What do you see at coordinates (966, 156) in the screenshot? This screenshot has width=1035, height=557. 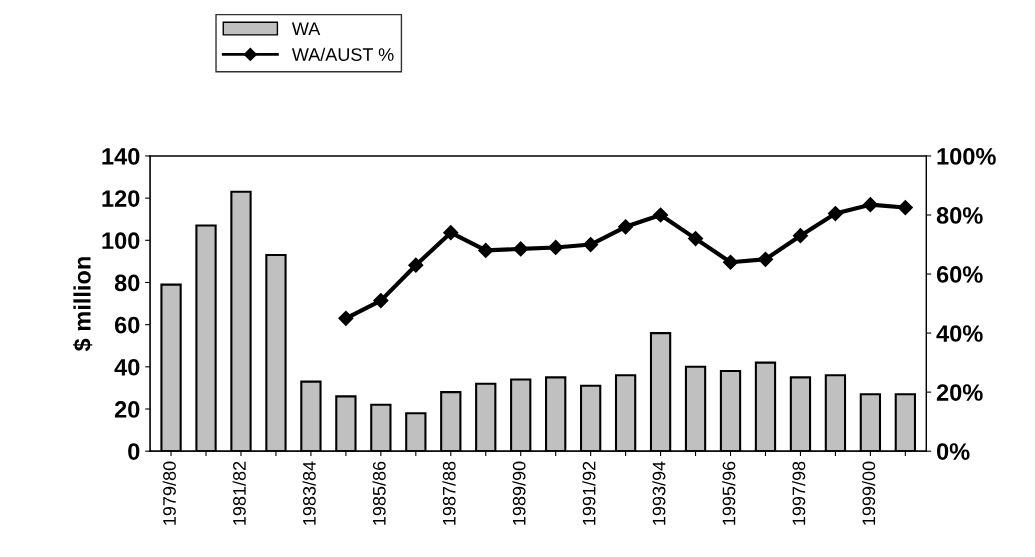 I see `y2-tick-label: 100%` at bounding box center [966, 156].